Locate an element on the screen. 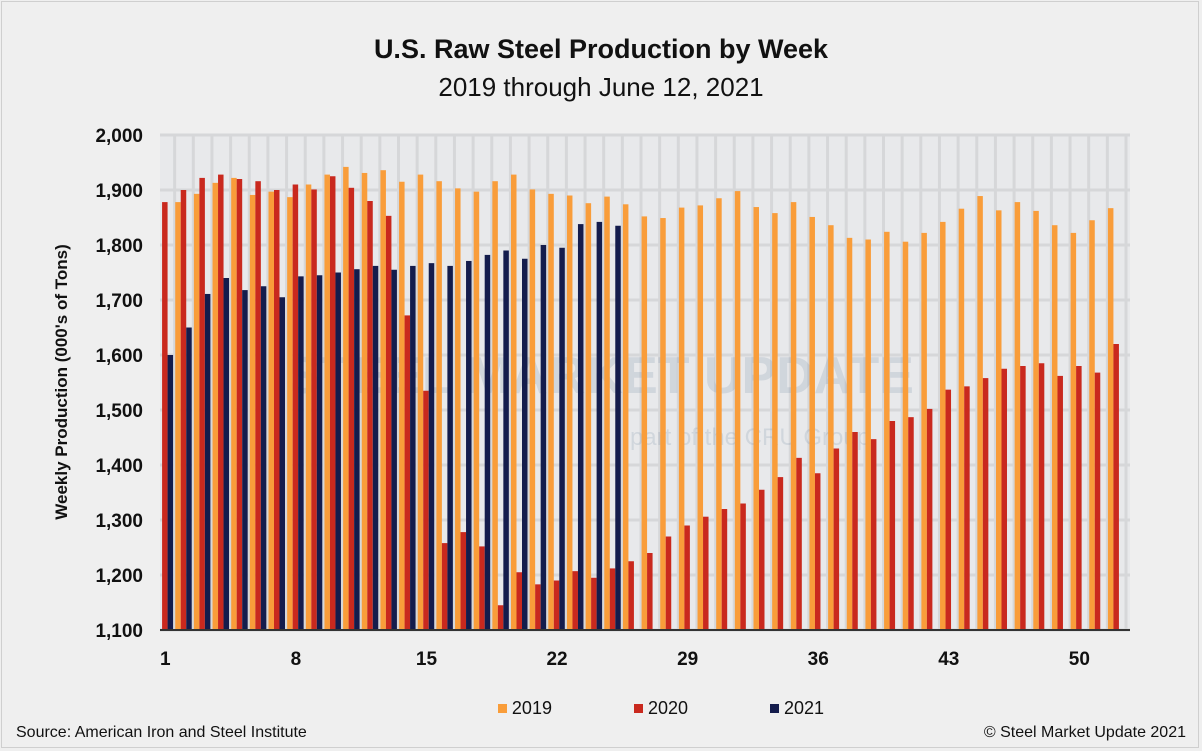 Image resolution: width=1202 pixels, height=751 pixels. legend-item-2019: 2019 is located at coordinates (524, 708).